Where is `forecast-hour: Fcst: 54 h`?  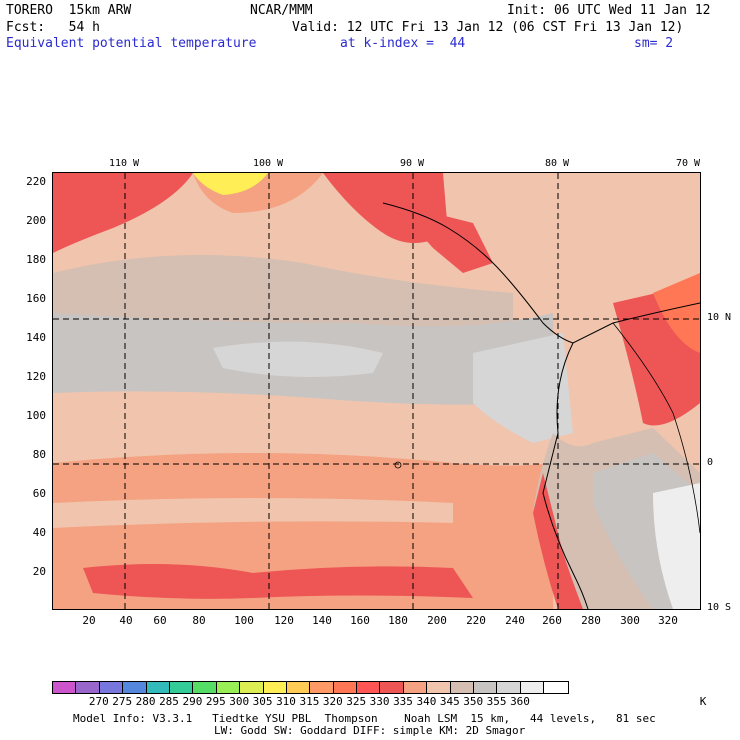 forecast-hour: Fcst: 54 h is located at coordinates (53, 27).